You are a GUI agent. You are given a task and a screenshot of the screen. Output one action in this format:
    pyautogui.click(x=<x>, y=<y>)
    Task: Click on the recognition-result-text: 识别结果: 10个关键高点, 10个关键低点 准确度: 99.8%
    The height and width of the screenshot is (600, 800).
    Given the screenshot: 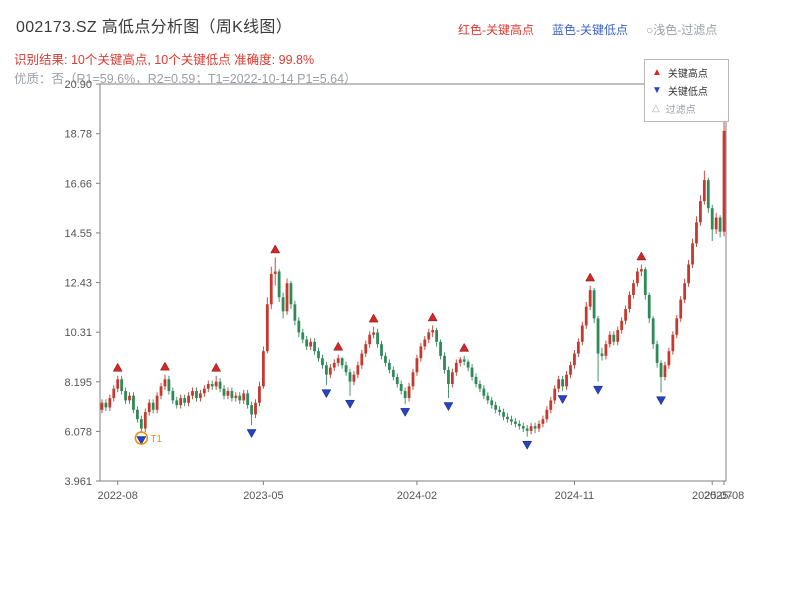 What is the action you would take?
    pyautogui.click(x=164, y=60)
    